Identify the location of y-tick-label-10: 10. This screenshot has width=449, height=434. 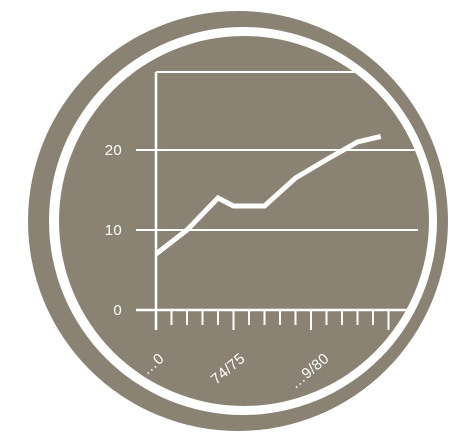
(113, 230).